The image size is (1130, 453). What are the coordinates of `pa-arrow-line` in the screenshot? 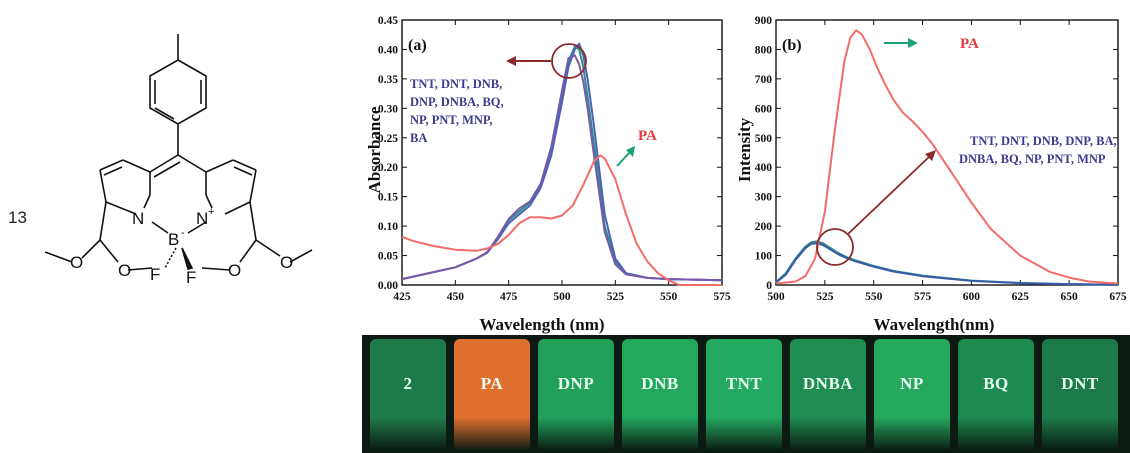 It's located at (623, 159).